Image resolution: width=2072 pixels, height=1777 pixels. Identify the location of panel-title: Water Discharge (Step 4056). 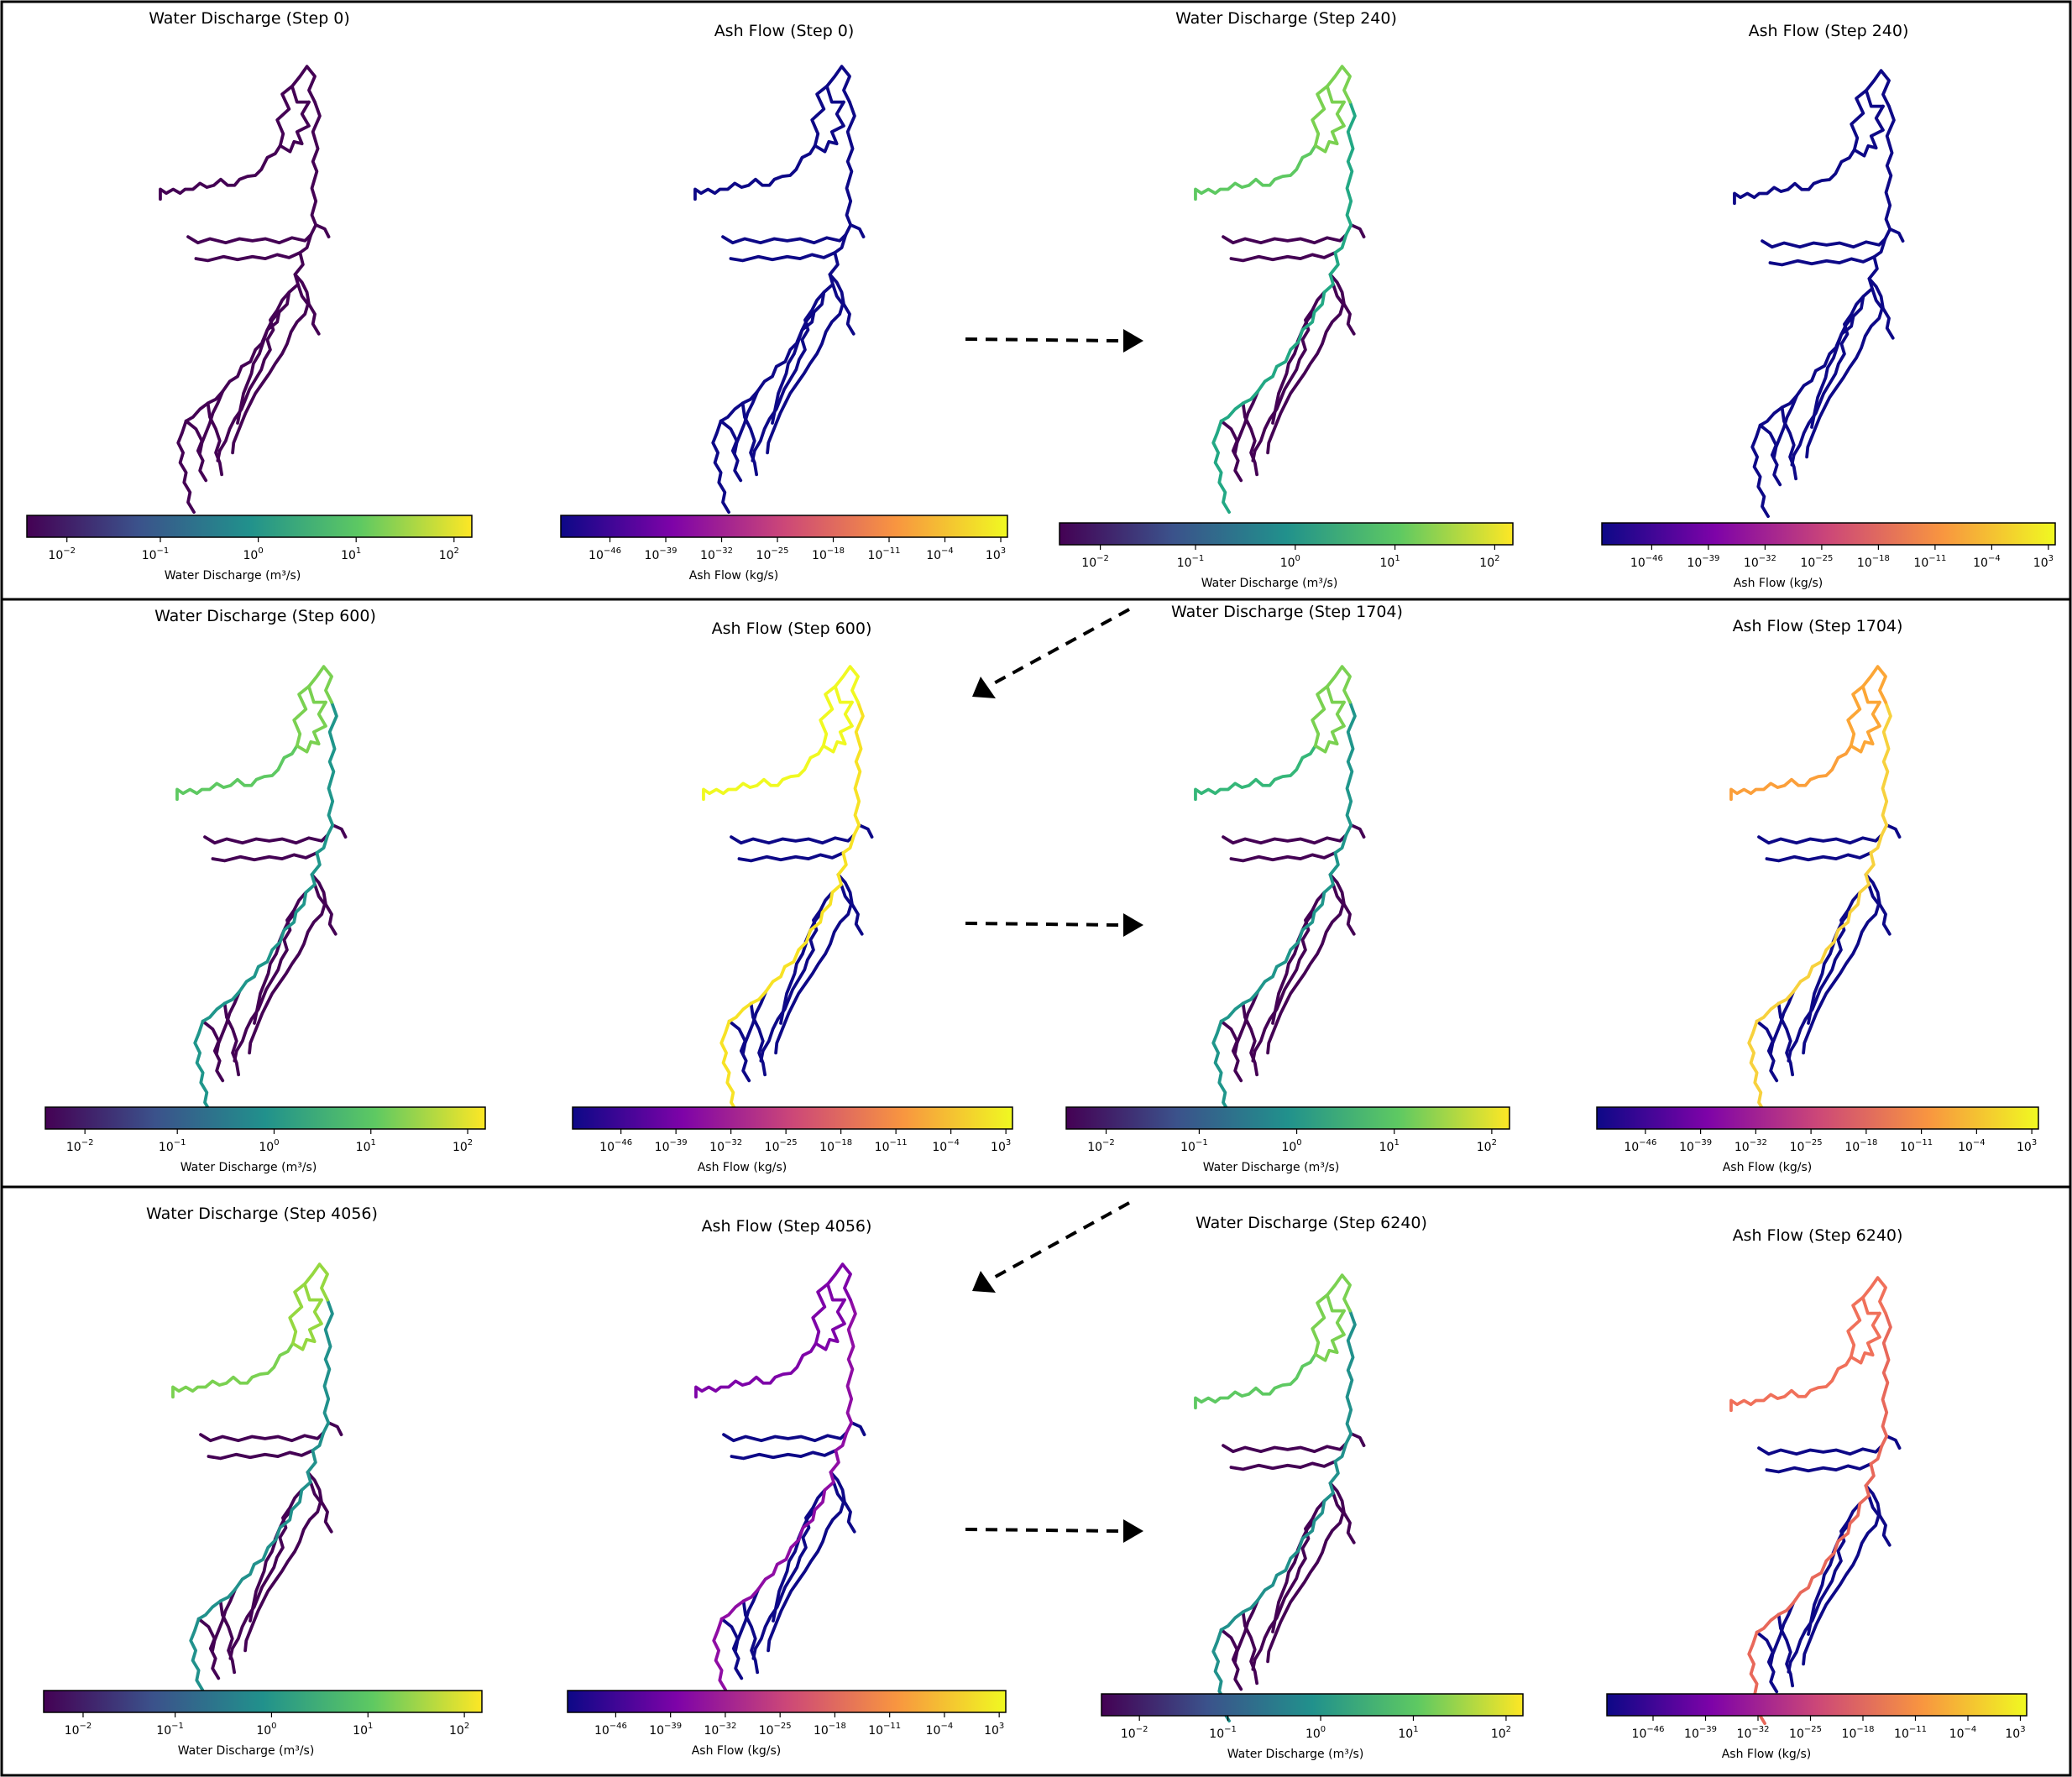
(262, 1214).